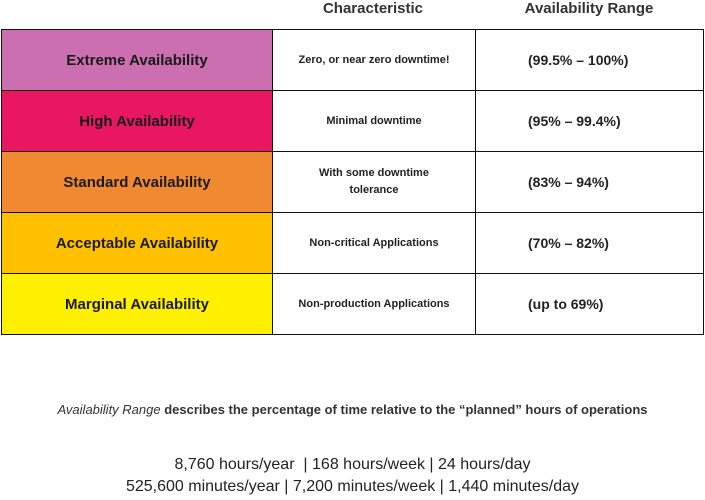 Image resolution: width=705 pixels, height=500 pixels. I want to click on level-cell-extreme: Extreme Availability, so click(137, 60).